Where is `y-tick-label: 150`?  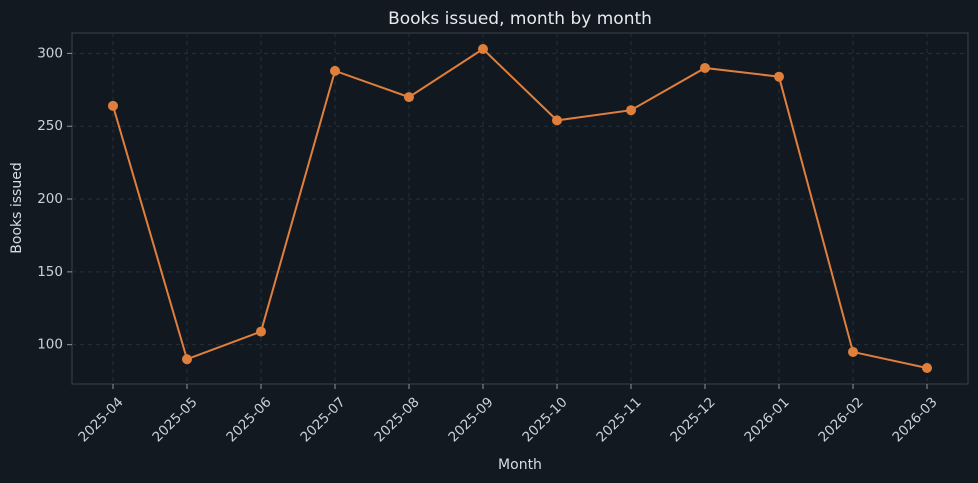 y-tick-label: 150 is located at coordinates (50, 272).